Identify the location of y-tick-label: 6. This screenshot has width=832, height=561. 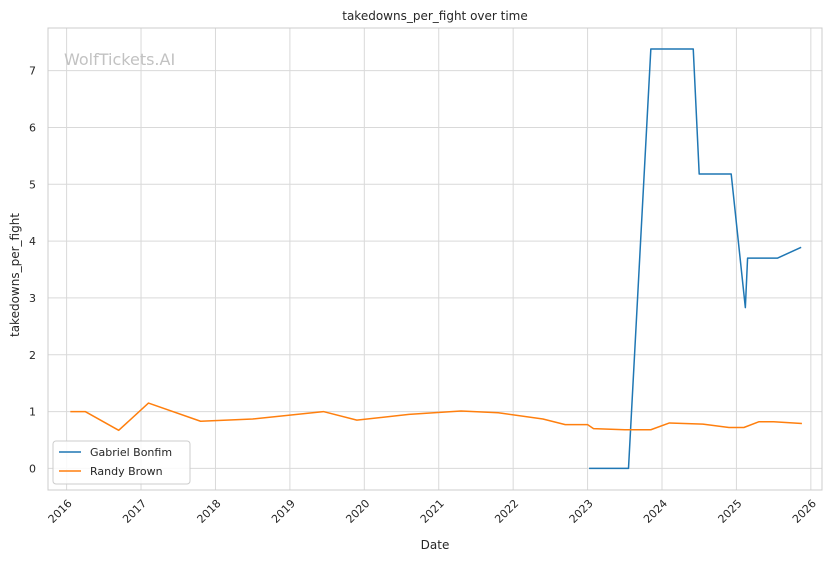
(32, 127).